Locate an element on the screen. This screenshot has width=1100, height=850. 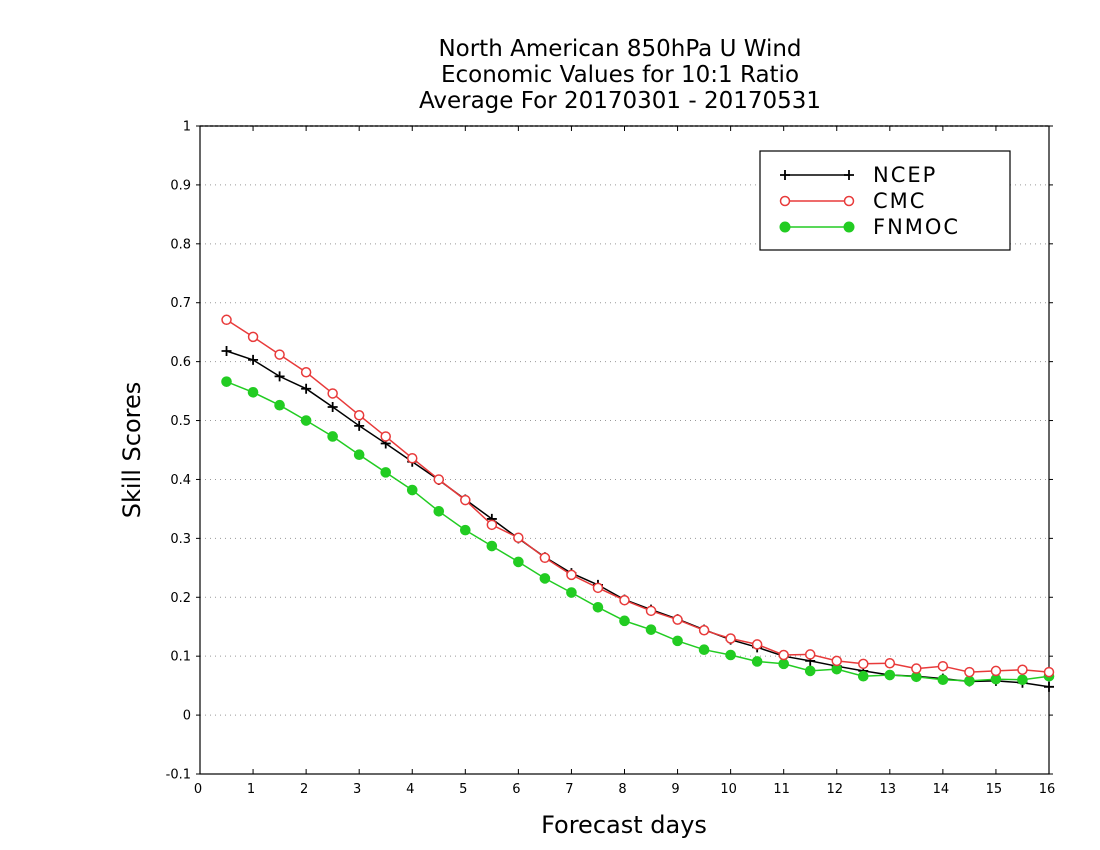
legend-marker-cmc-left is located at coordinates (785, 201).